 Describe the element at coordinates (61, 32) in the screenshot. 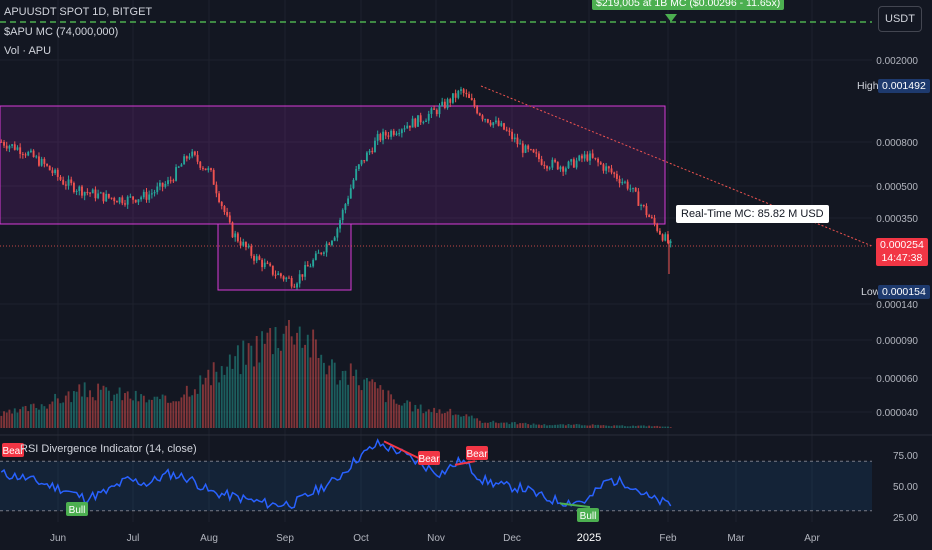

I see `mc-indicator-label: $APU MC (74,000,000)` at that location.